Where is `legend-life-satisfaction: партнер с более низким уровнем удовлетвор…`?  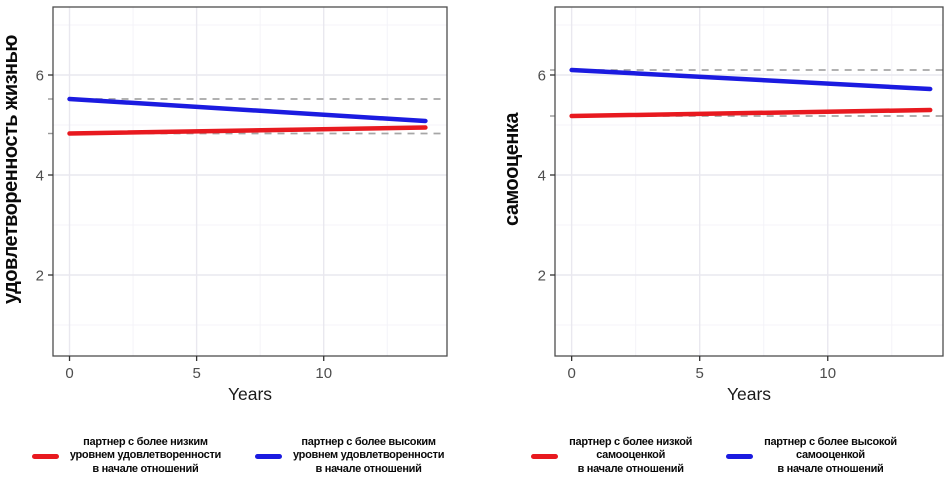 legend-life-satisfaction: партнер с более низким уровнем удовлетвор… is located at coordinates (238, 456).